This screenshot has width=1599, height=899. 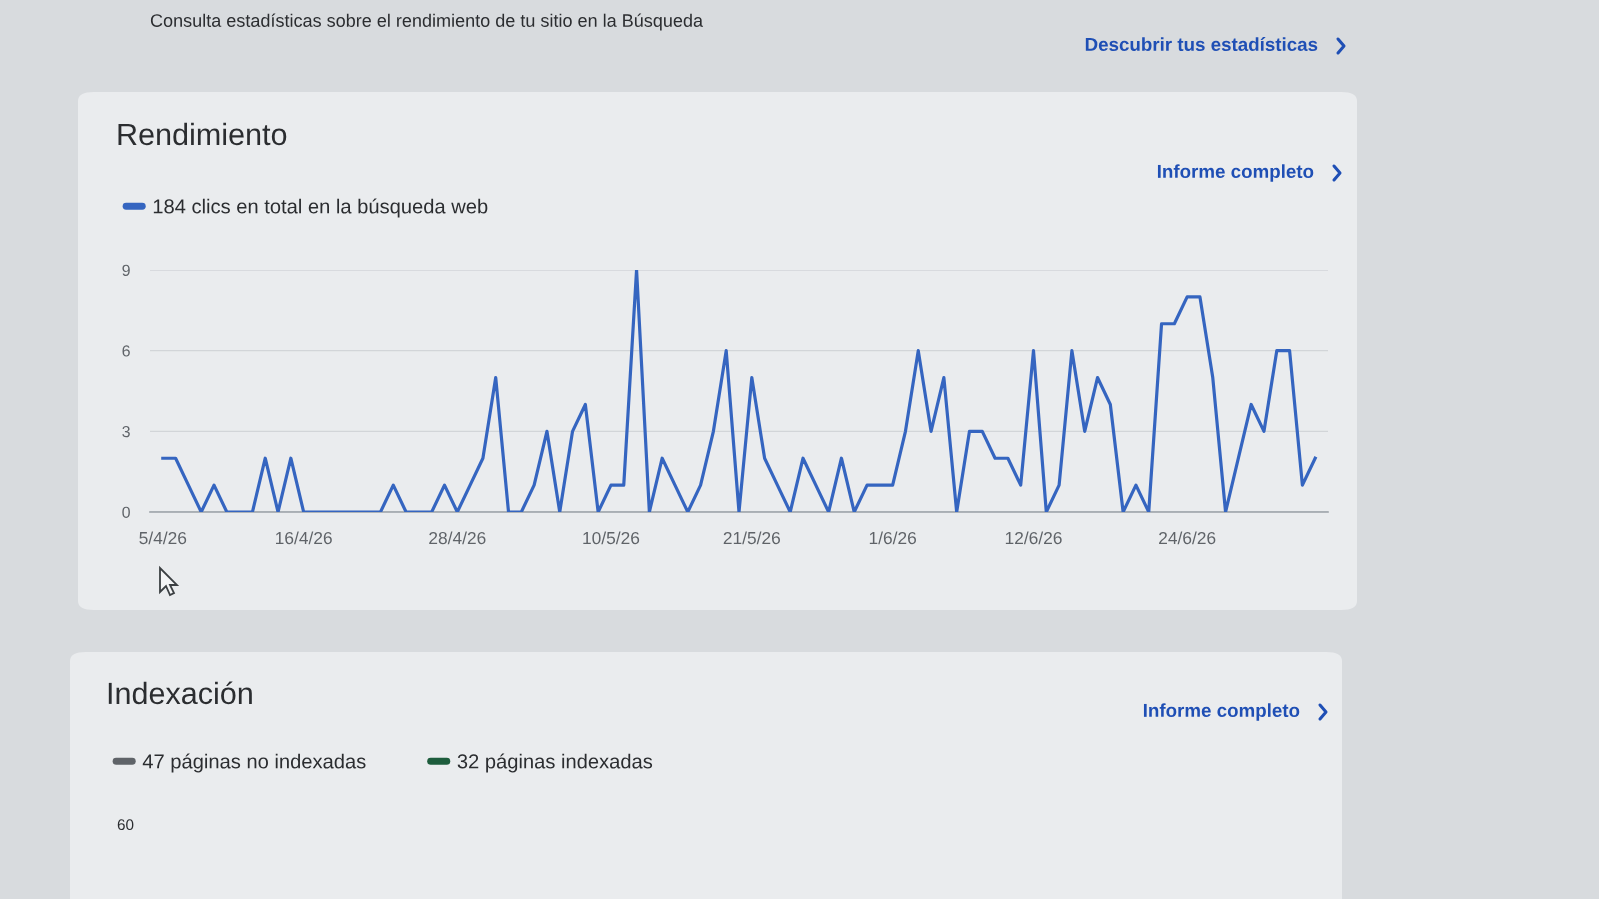 What do you see at coordinates (320, 208) in the screenshot?
I see `legend-label: 184 clics en total en la búsqueda web` at bounding box center [320, 208].